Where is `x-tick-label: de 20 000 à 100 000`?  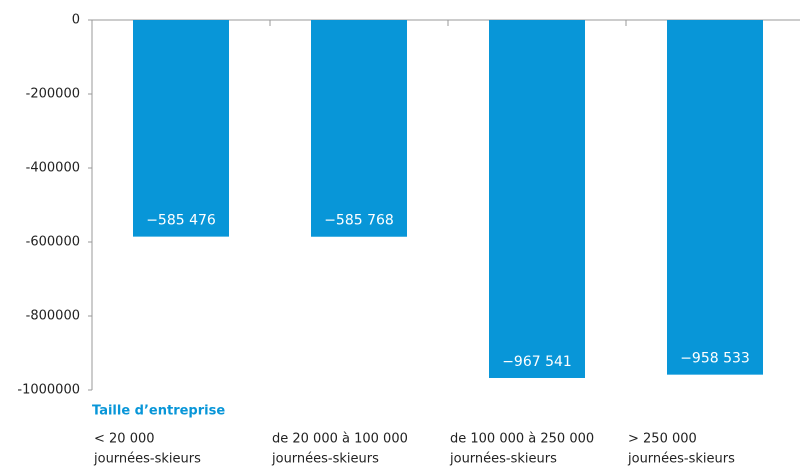
x-tick-label: de 20 000 à 100 000 is located at coordinates (340, 439).